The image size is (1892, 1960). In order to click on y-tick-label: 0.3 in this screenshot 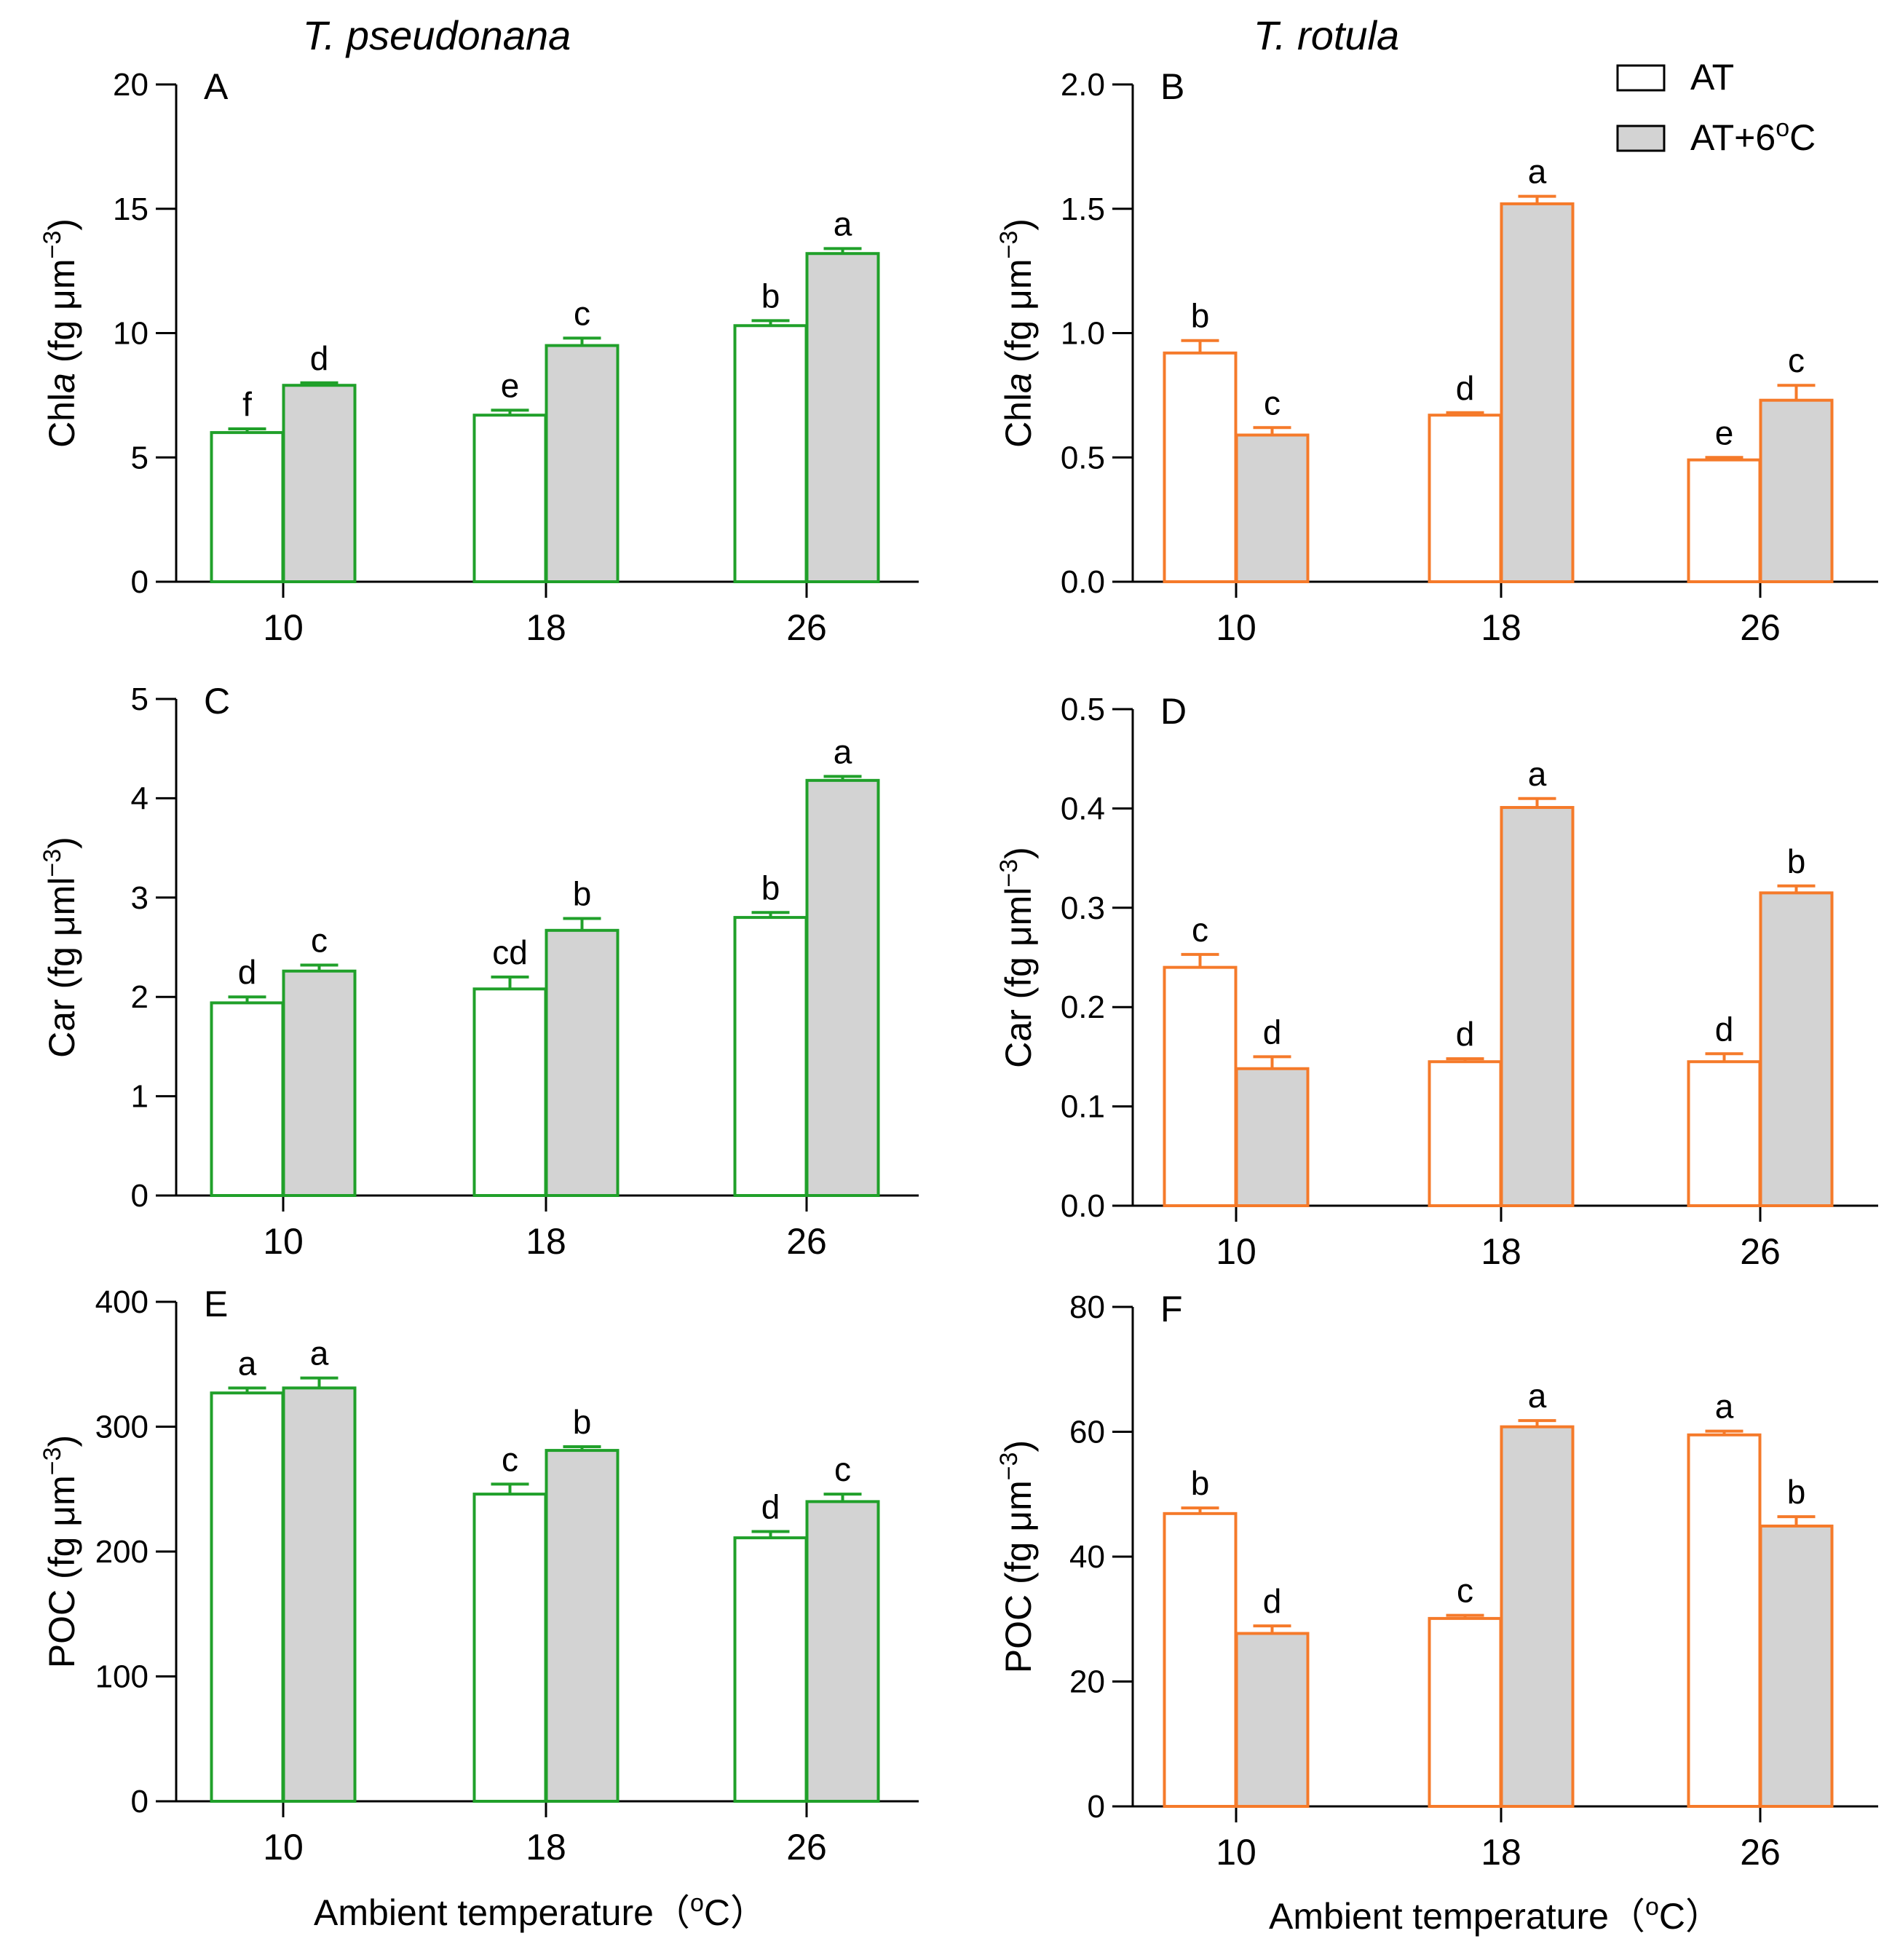, I will do `click(1083, 908)`.